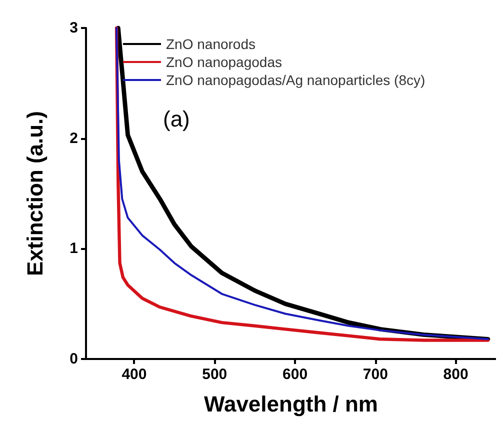  What do you see at coordinates (215, 374) in the screenshot?
I see `x-tick-label: 500` at bounding box center [215, 374].